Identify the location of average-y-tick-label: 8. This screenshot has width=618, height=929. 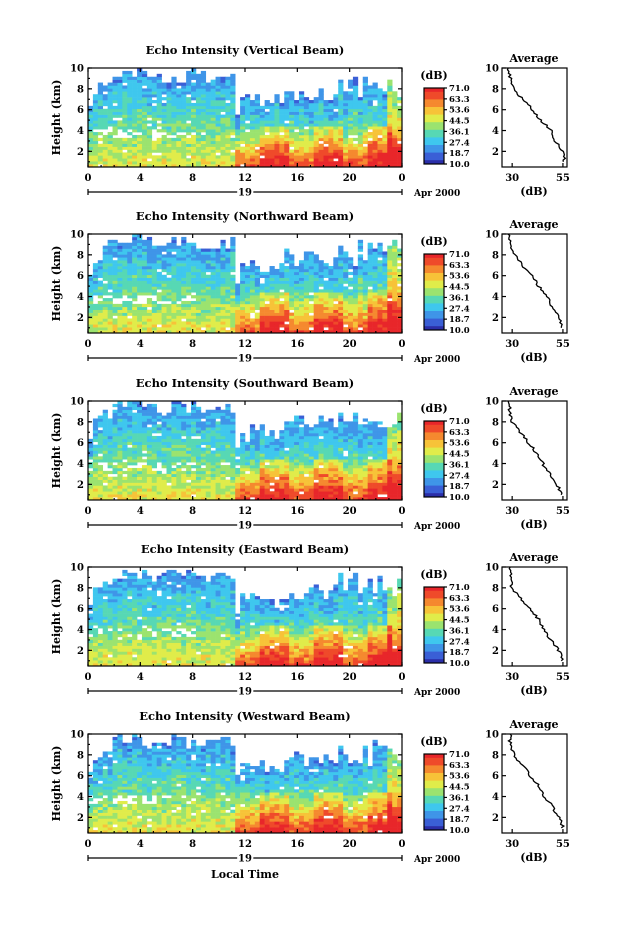
(495, 255).